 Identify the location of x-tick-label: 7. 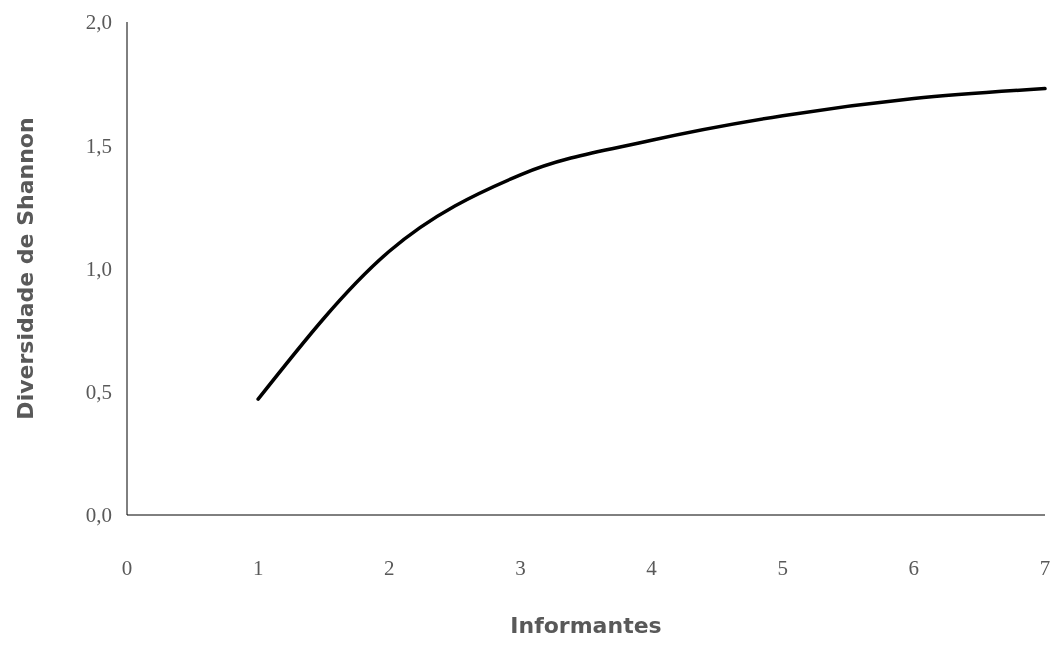
(1045, 568).